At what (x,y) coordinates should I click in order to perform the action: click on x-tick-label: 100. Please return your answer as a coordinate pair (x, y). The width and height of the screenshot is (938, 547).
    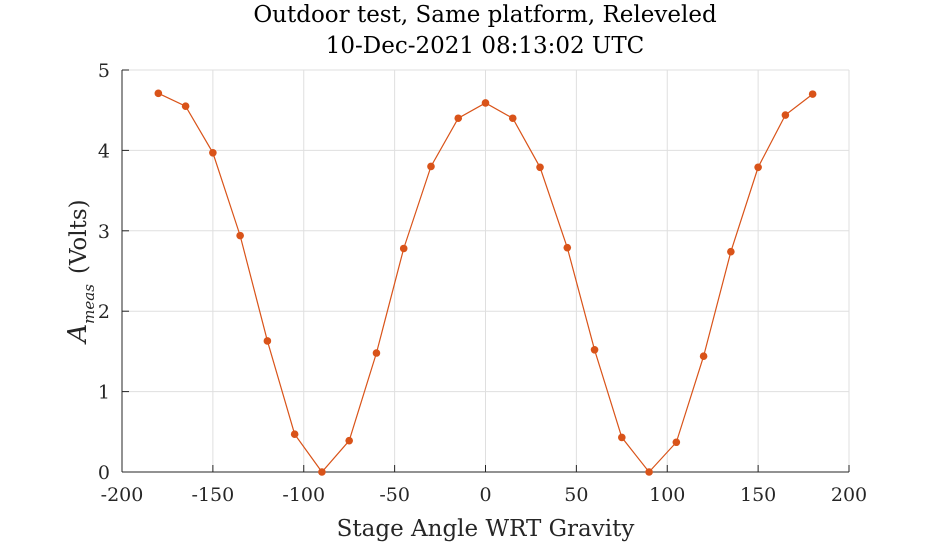
    Looking at the image, I should click on (667, 495).